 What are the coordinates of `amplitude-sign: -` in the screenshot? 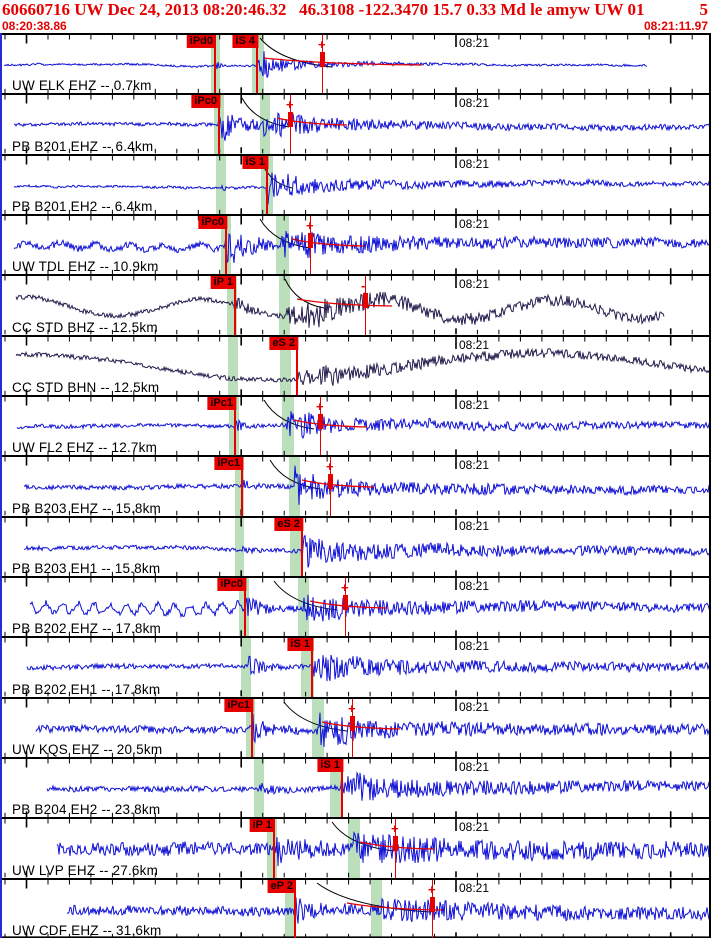 It's located at (363, 286).